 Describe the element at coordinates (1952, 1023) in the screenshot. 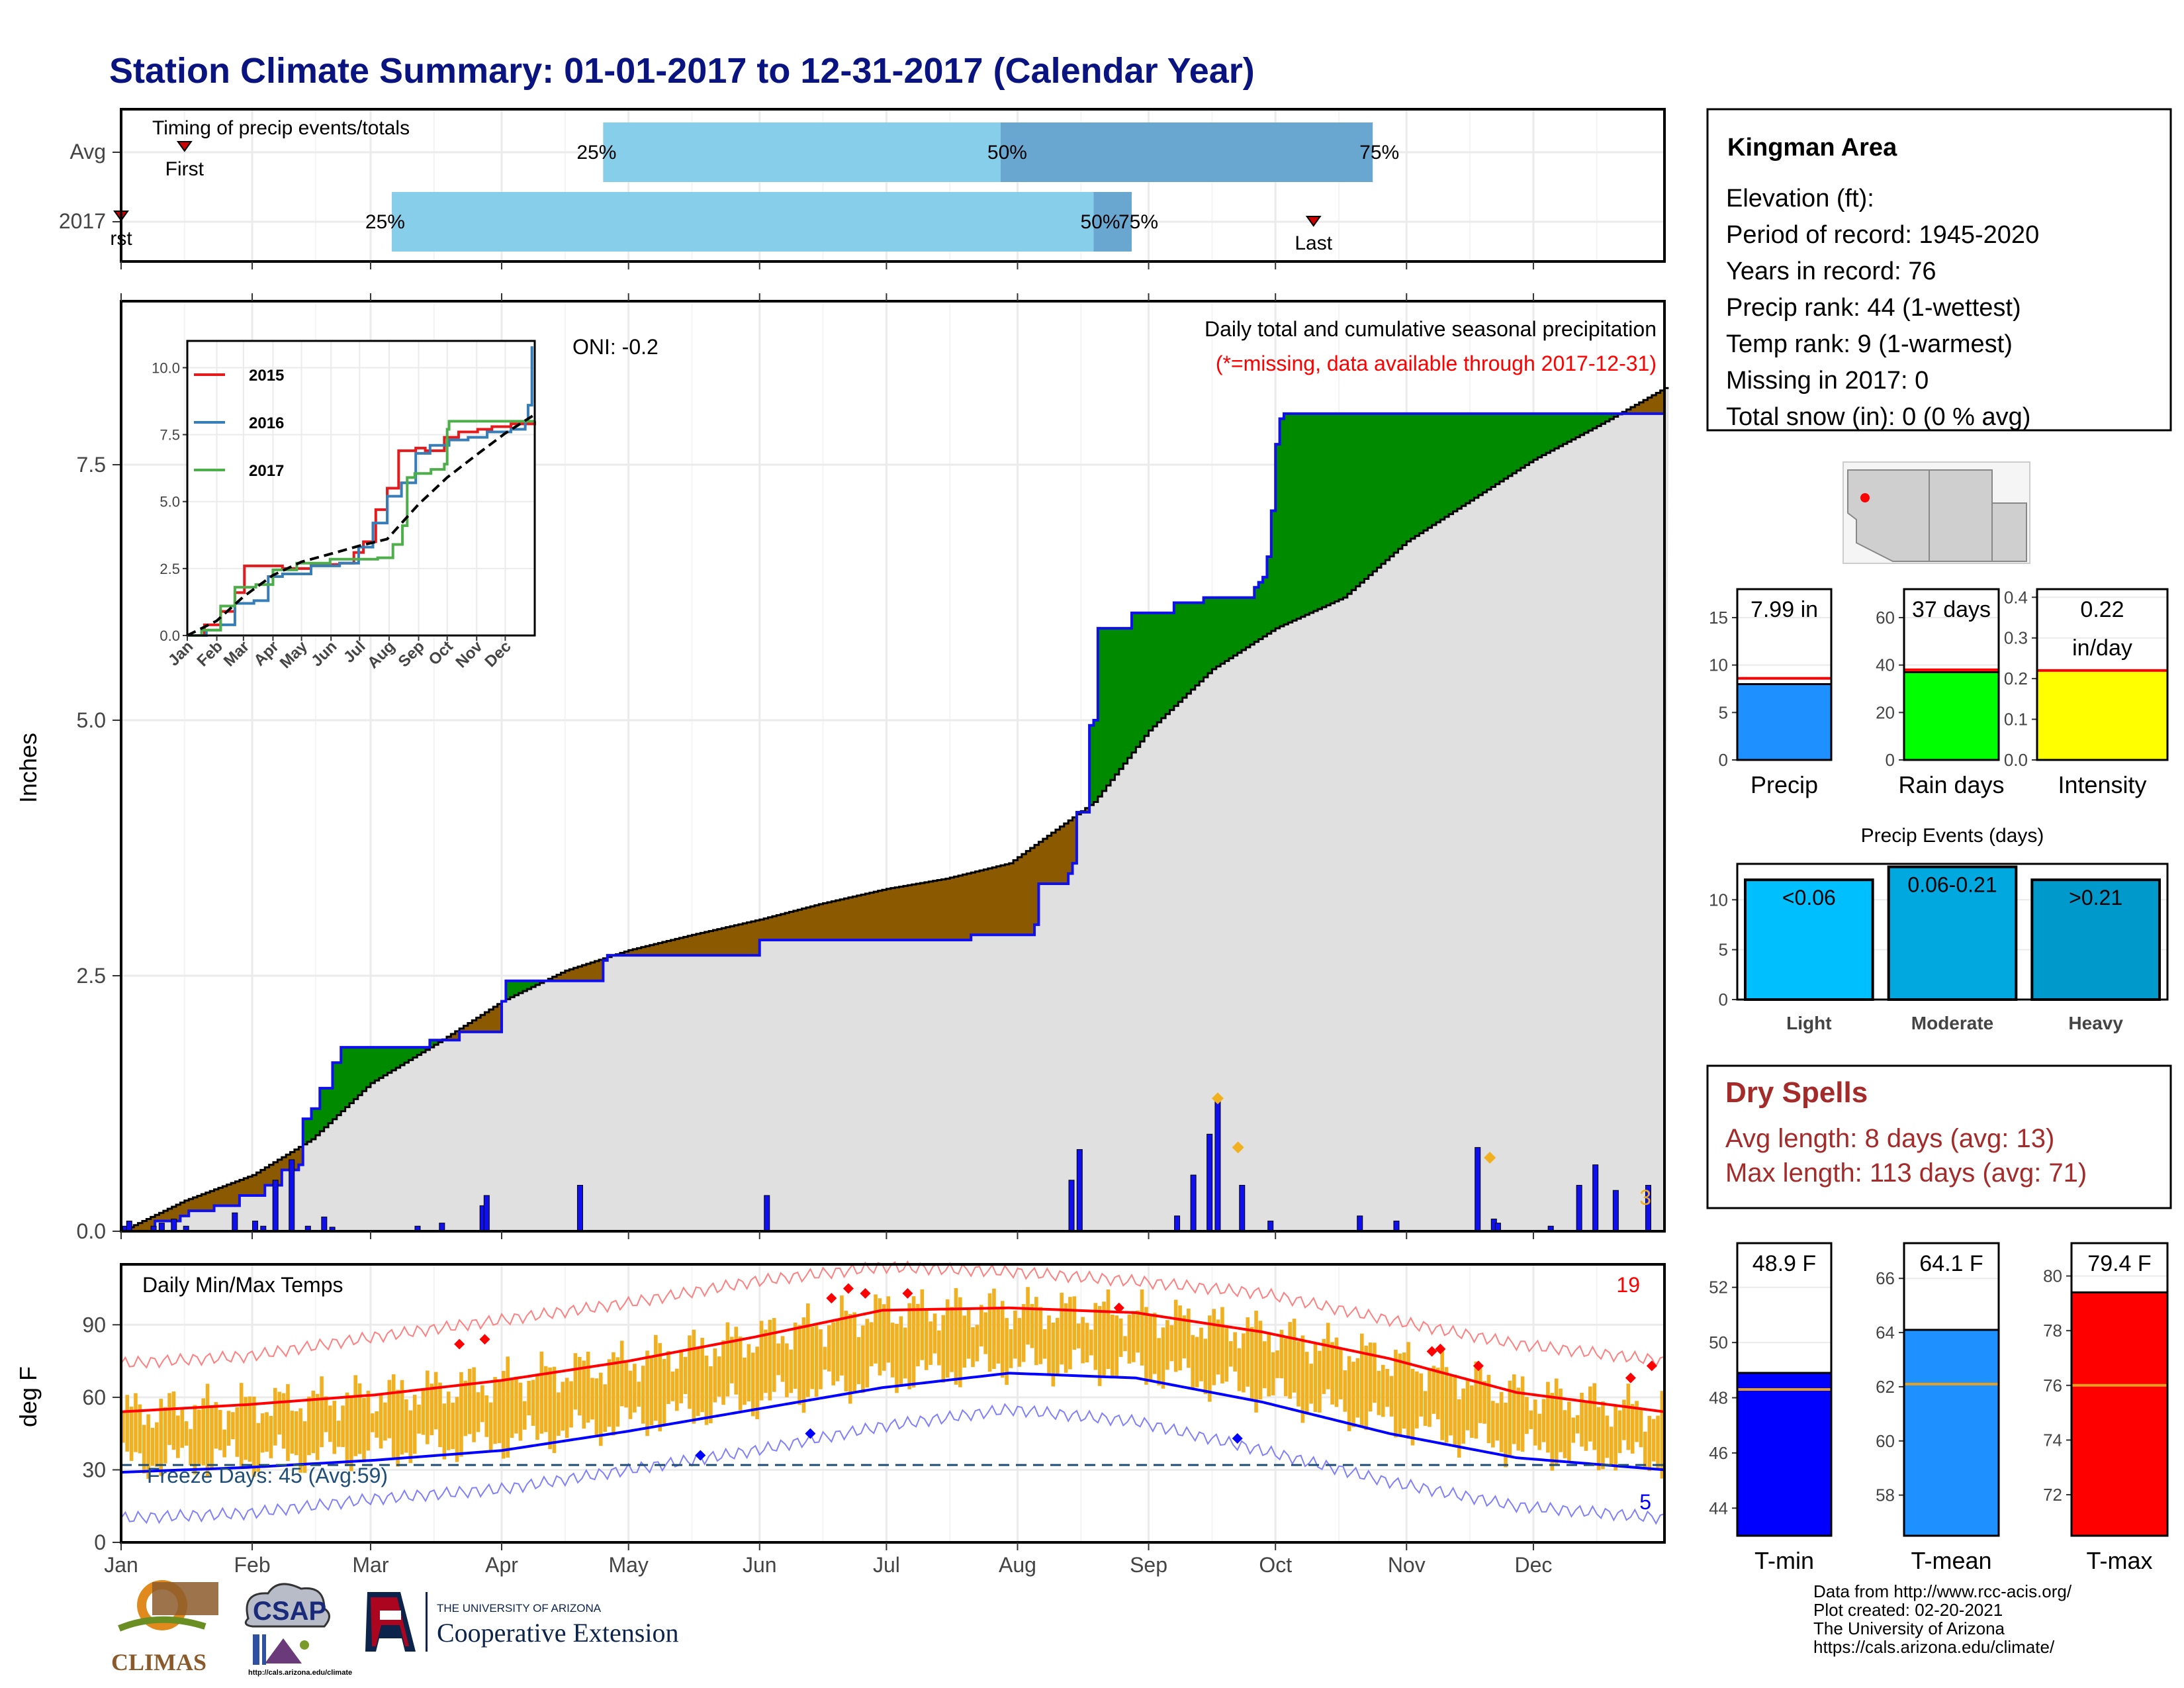

I see `events-category-label: Moderate` at that location.